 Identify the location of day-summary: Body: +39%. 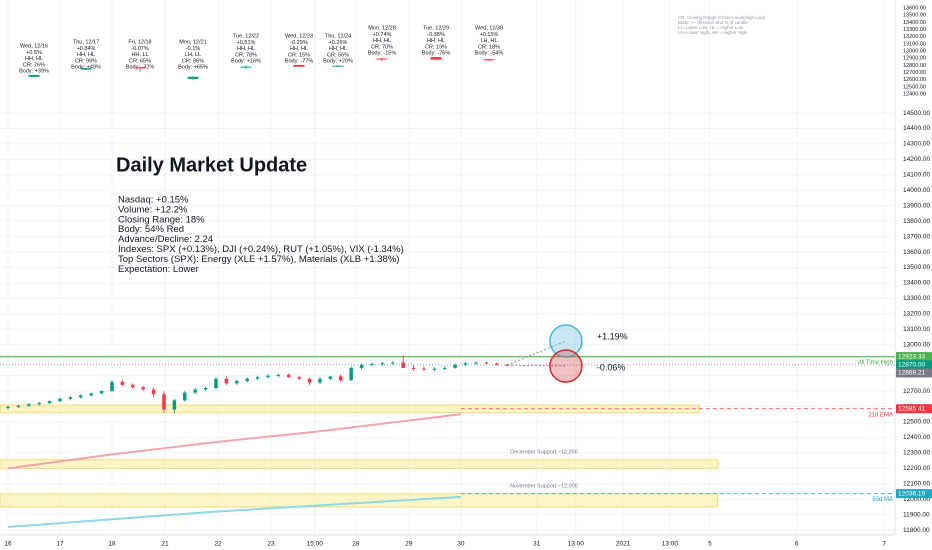
(34, 72).